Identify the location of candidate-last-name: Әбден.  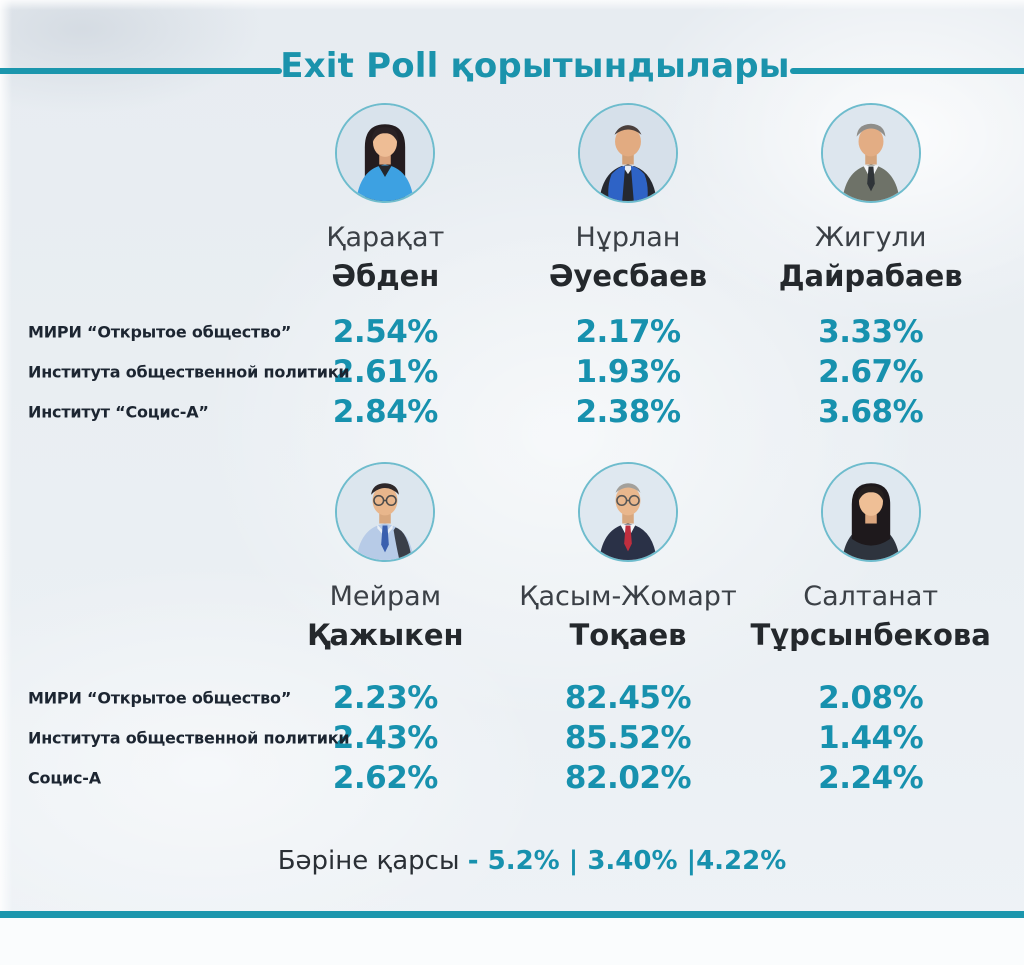
(385, 276).